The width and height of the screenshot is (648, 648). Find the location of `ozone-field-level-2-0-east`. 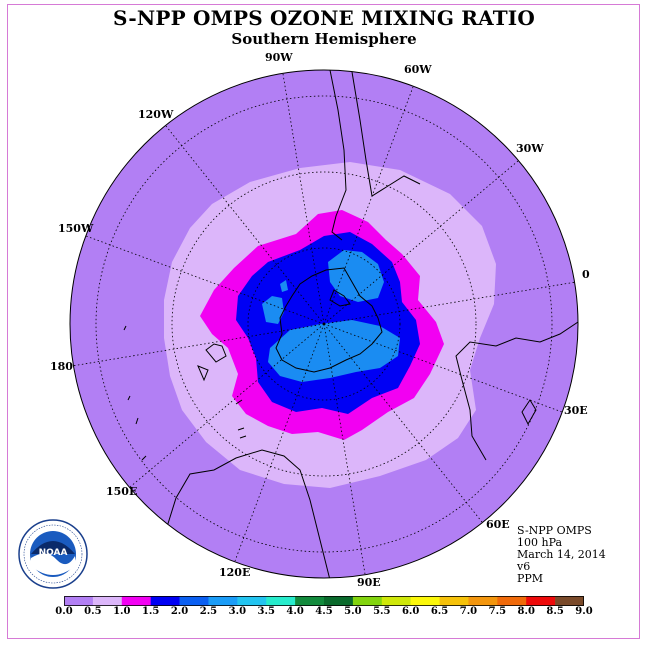

ozone-field-level-2-0-east is located at coordinates (356, 276).